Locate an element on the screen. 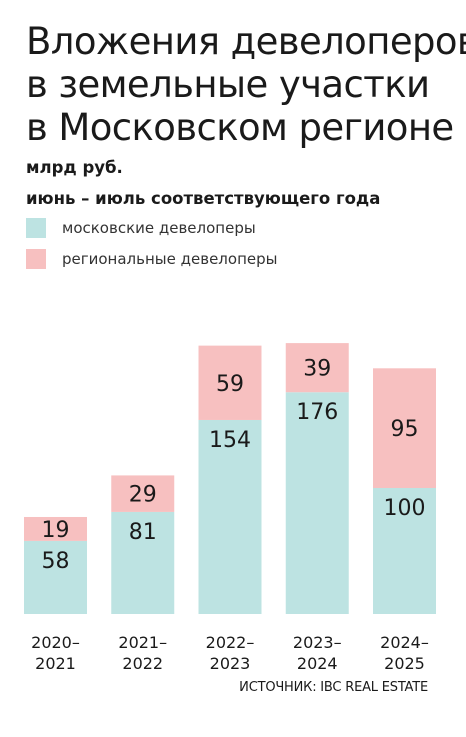  data-label-regional: 29 is located at coordinates (143, 495).